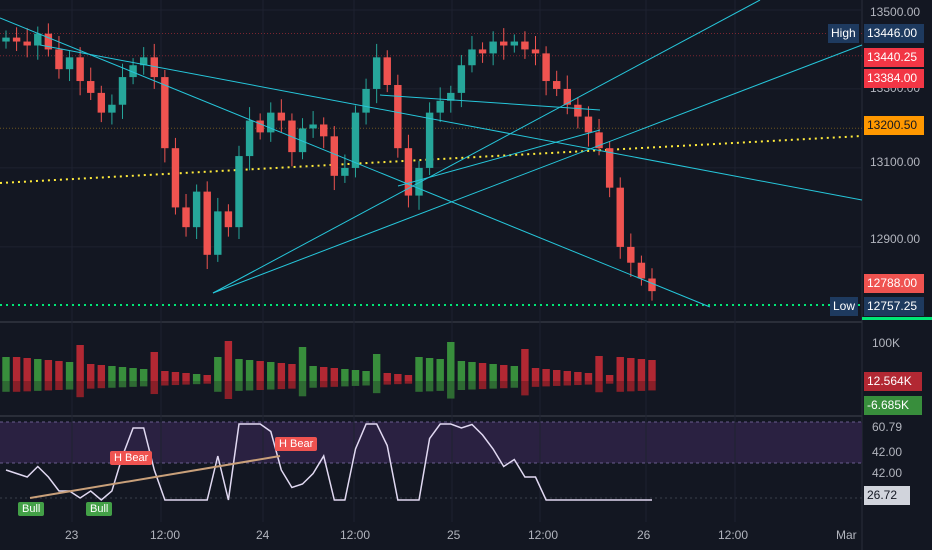 The width and height of the screenshot is (932, 550). Describe the element at coordinates (131, 458) in the screenshot. I see `h-bear-label: H Bear` at that location.